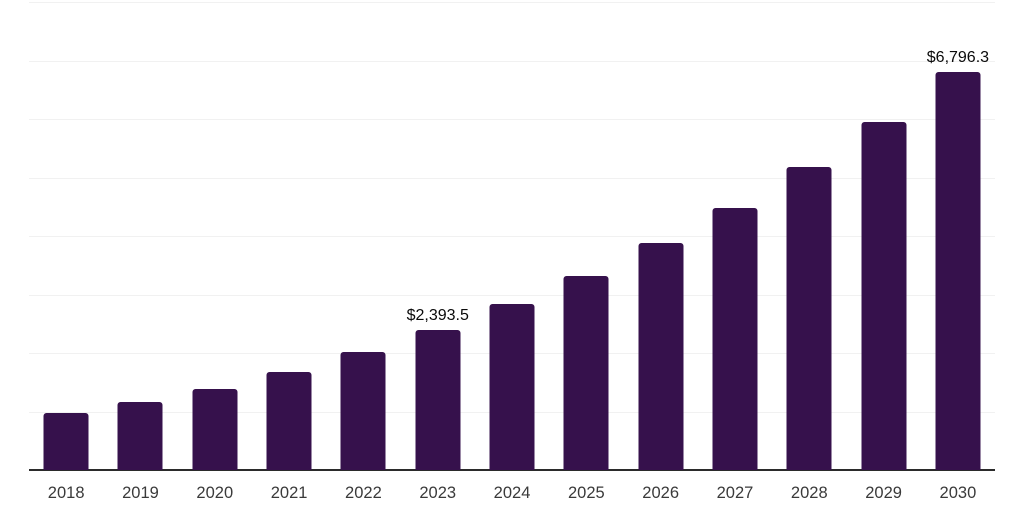  What do you see at coordinates (437, 315) in the screenshot?
I see `bar-value-label-2023: $2,393.5` at bounding box center [437, 315].